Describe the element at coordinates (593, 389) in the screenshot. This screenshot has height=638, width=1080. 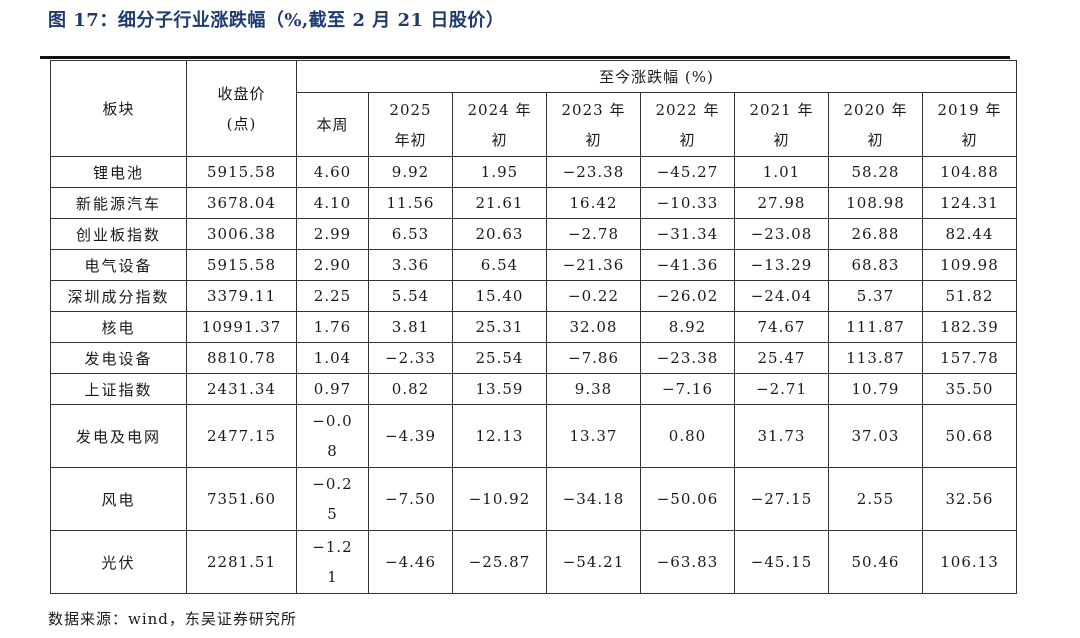
I see `period-change: 9.38` at that location.